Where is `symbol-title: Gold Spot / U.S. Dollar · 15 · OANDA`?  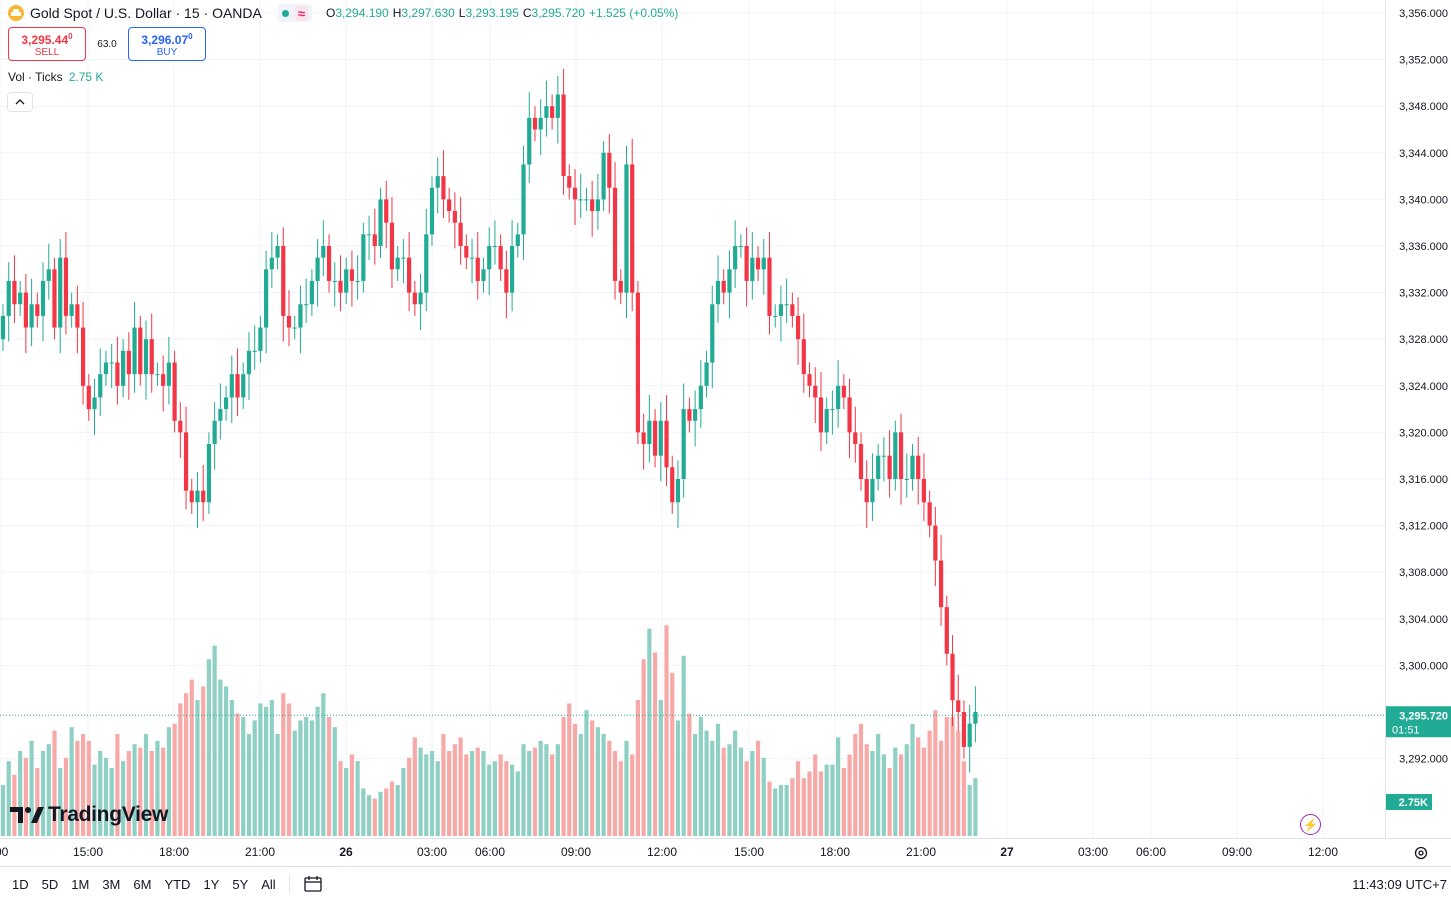 symbol-title: Gold Spot / U.S. Dollar · 15 · OANDA is located at coordinates (146, 13).